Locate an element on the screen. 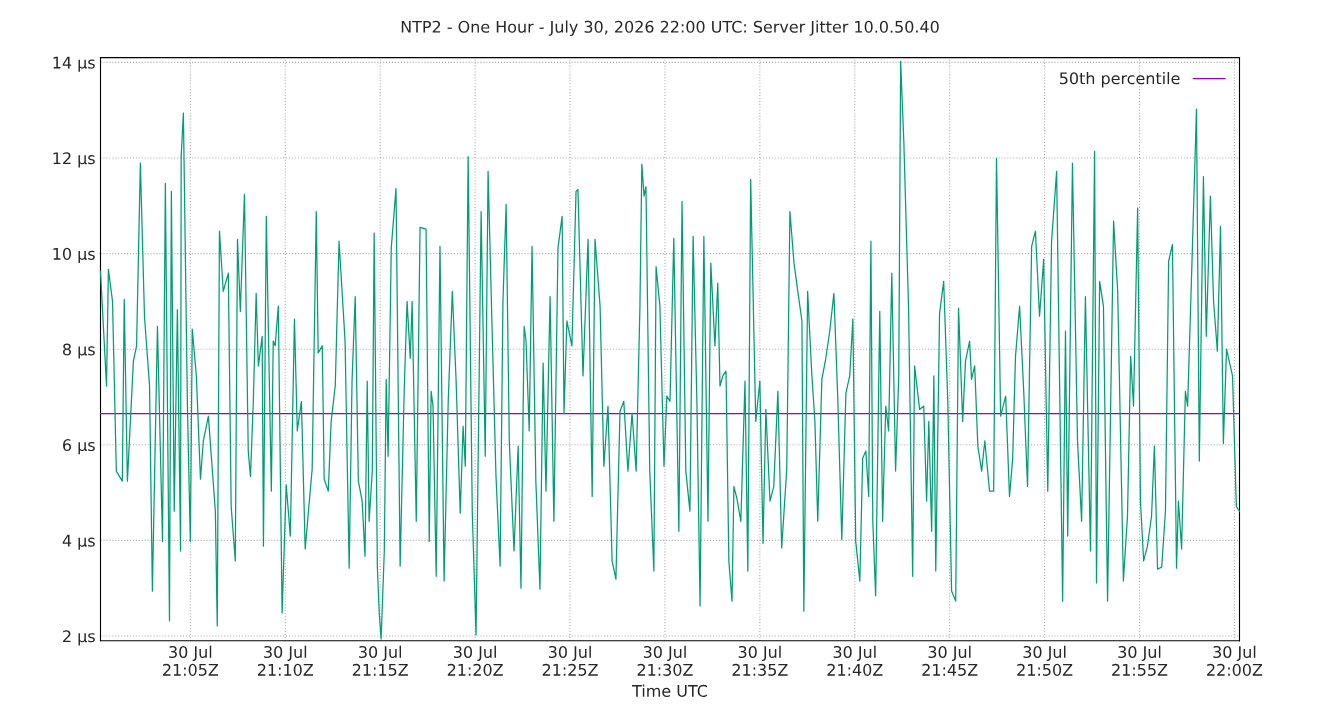 The width and height of the screenshot is (1340, 720). x-axis-title: Time UTC is located at coordinates (670, 690).